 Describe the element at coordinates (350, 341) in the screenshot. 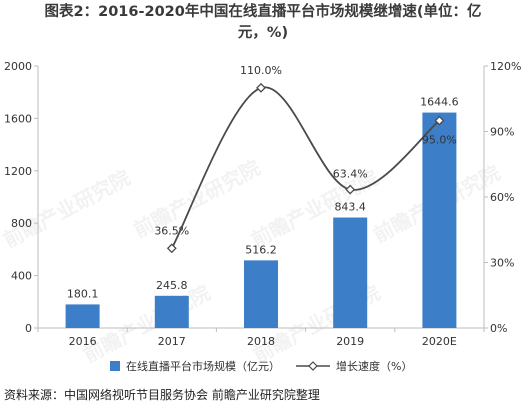

I see `x-tick-label: 2019` at that location.